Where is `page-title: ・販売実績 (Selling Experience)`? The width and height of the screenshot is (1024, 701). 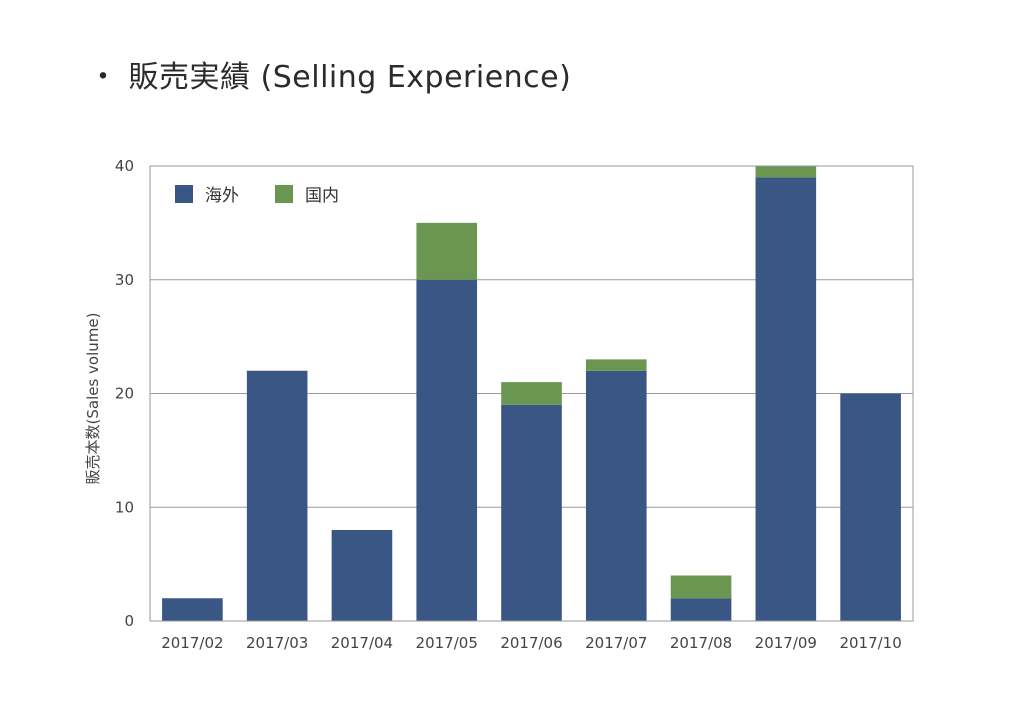 page-title: ・販売実績 (Selling Experience) is located at coordinates (329, 74).